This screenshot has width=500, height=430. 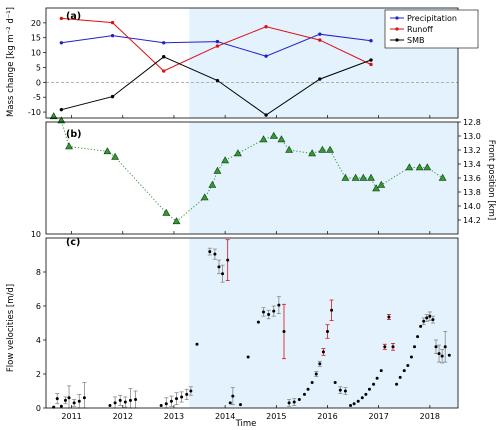 I want to click on xtick-label: 2012, so click(x=123, y=416).